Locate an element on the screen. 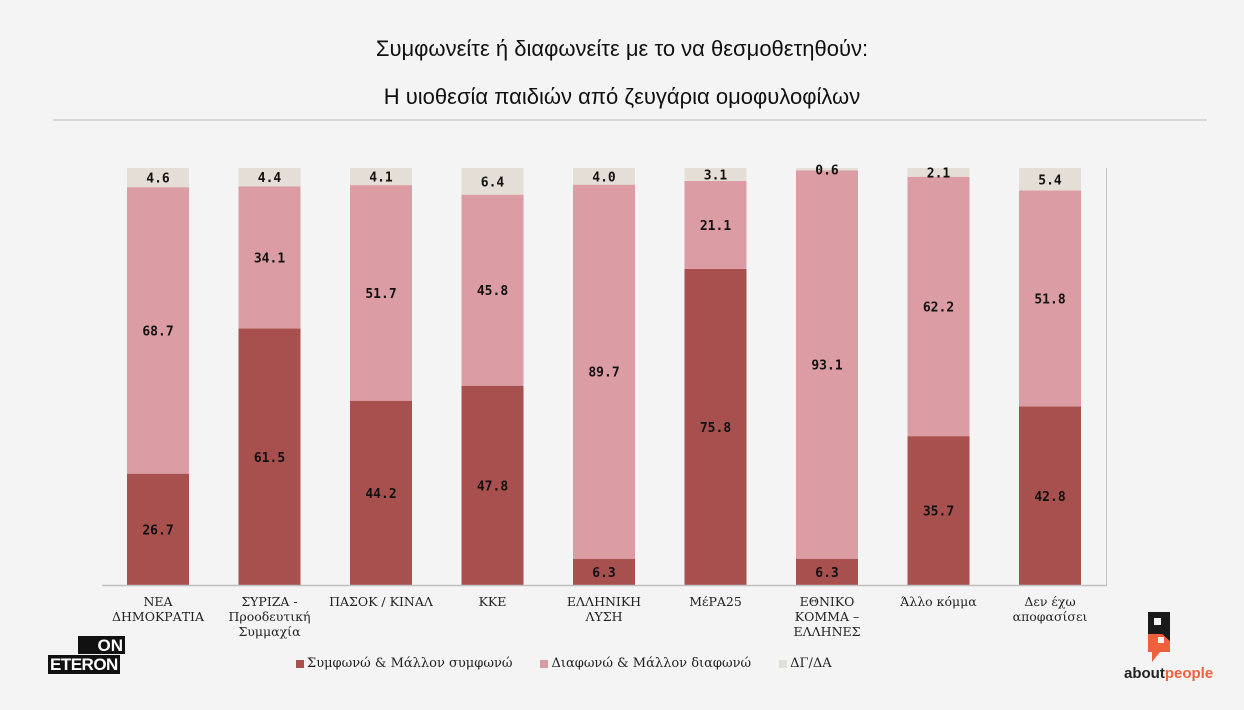 The width and height of the screenshot is (1244, 710). data-label-dkna: 5.4 is located at coordinates (1050, 180).